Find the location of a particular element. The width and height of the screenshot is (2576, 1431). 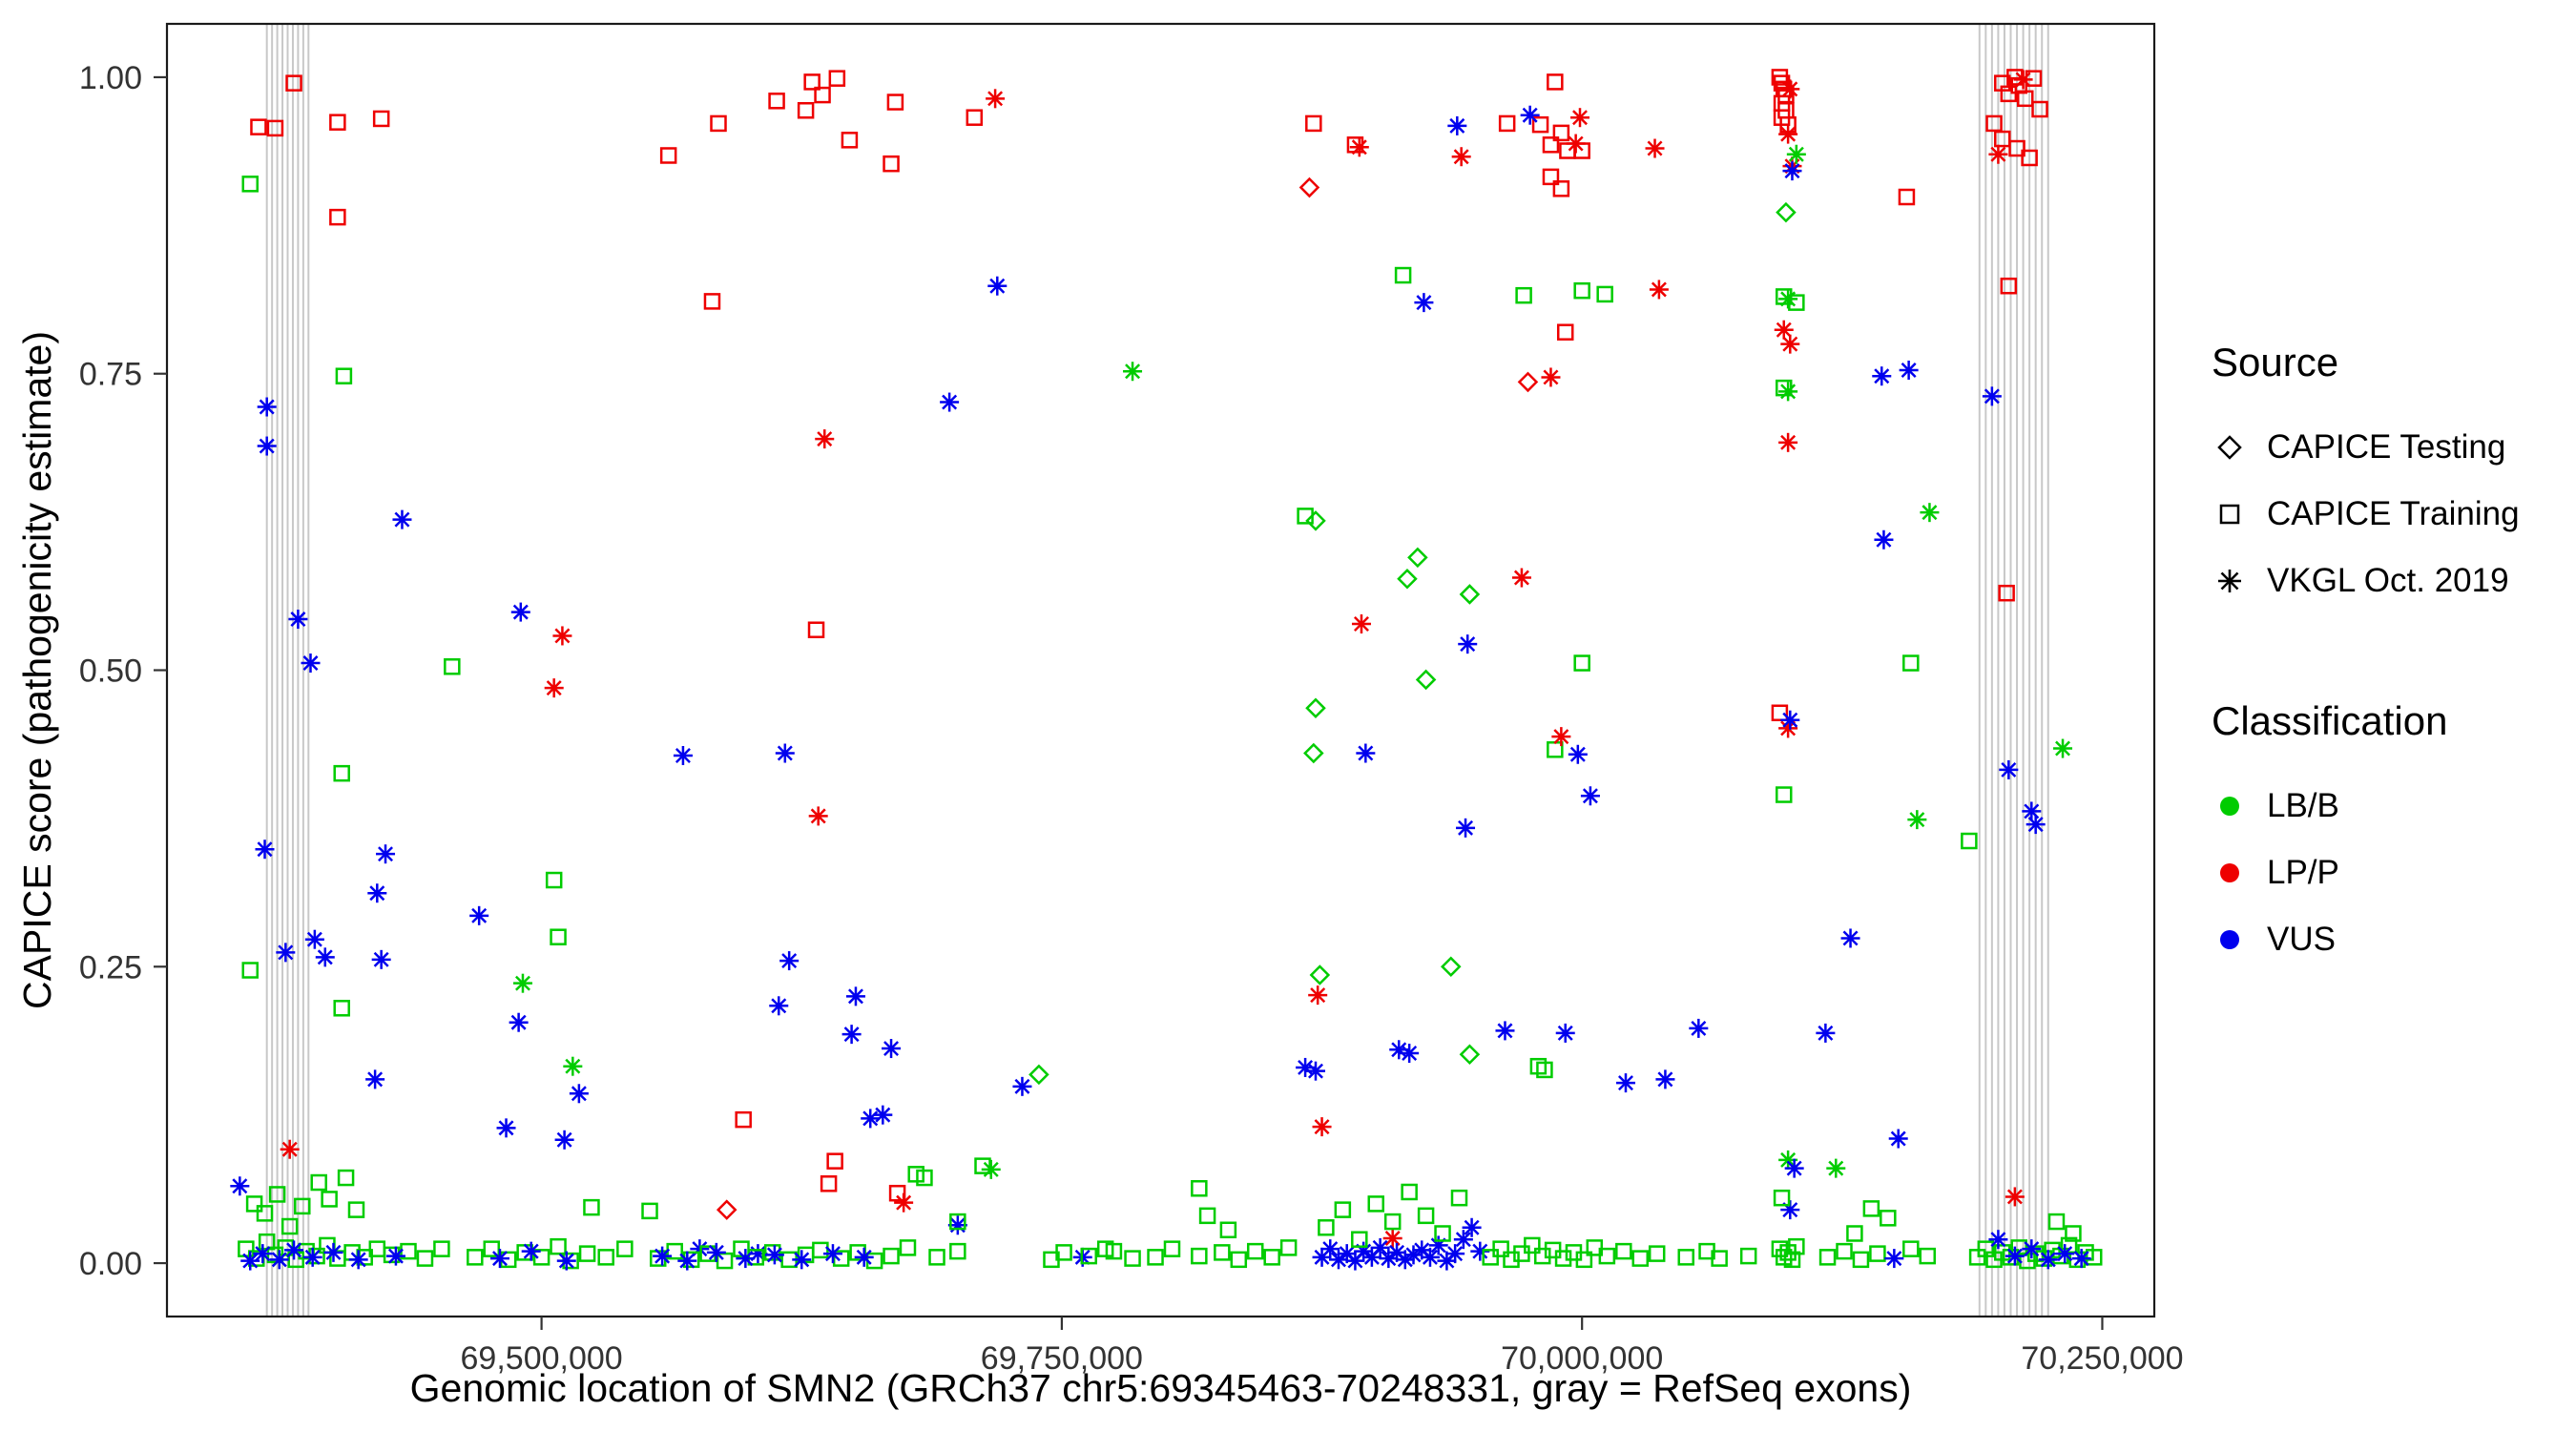

asterisk-icon is located at coordinates (2230, 581).